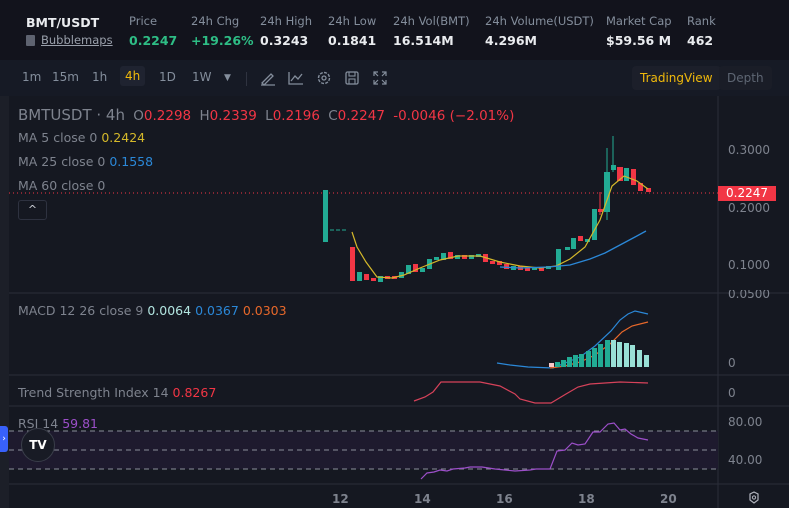  I want to click on open-value: 0.2298, so click(167, 116).